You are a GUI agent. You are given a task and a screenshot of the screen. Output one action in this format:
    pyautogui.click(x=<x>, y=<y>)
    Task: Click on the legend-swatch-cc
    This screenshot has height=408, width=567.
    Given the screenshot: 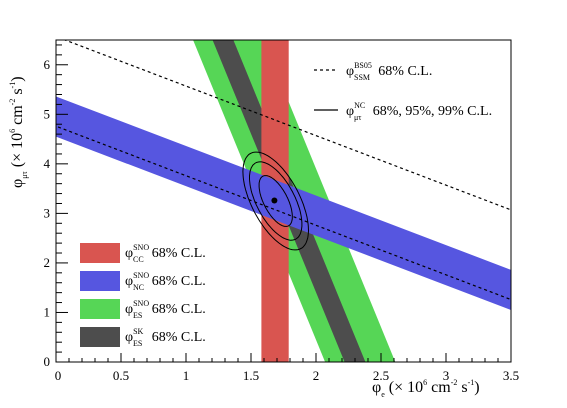 What is the action you would take?
    pyautogui.click(x=100, y=253)
    